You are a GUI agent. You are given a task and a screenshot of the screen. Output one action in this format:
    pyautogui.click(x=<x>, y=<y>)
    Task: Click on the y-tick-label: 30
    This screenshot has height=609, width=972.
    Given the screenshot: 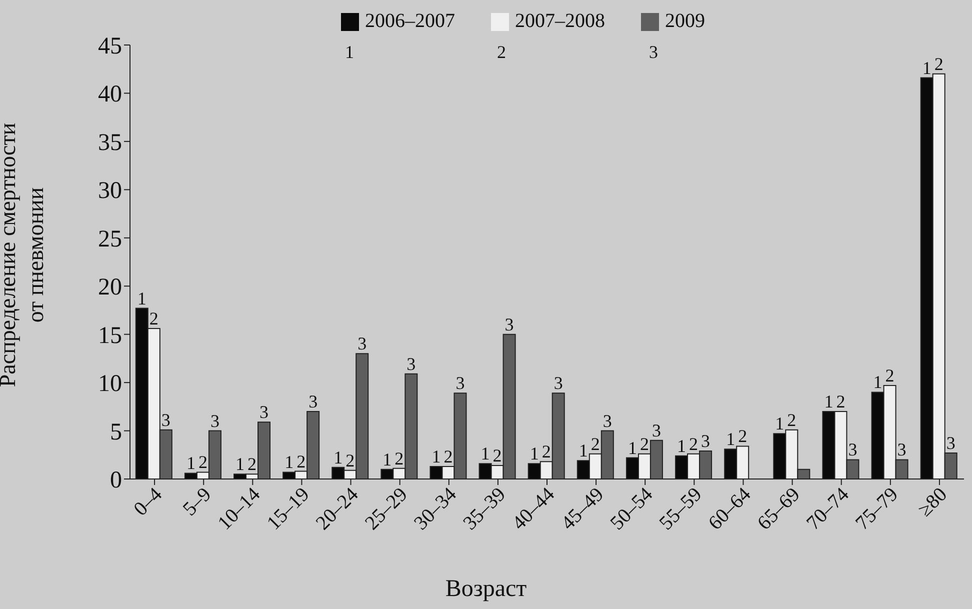 What is the action you would take?
    pyautogui.click(x=110, y=191)
    